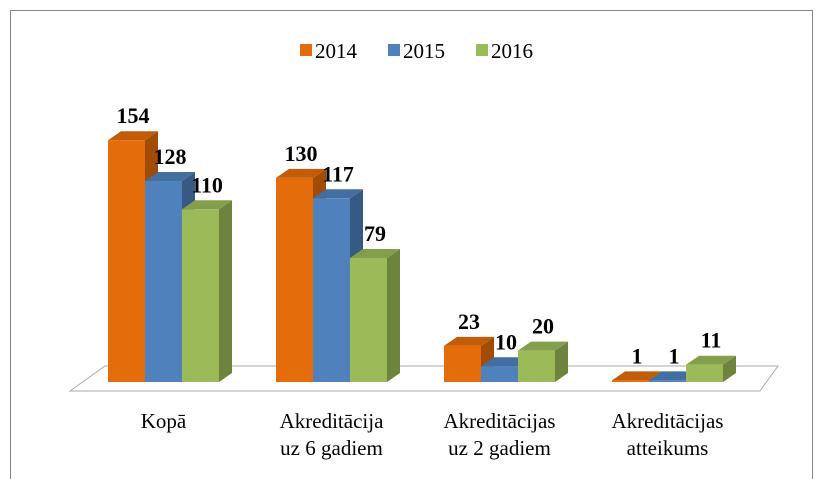 This screenshot has height=479, width=823. What do you see at coordinates (301, 153) in the screenshot?
I see `data-label: 130` at bounding box center [301, 153].